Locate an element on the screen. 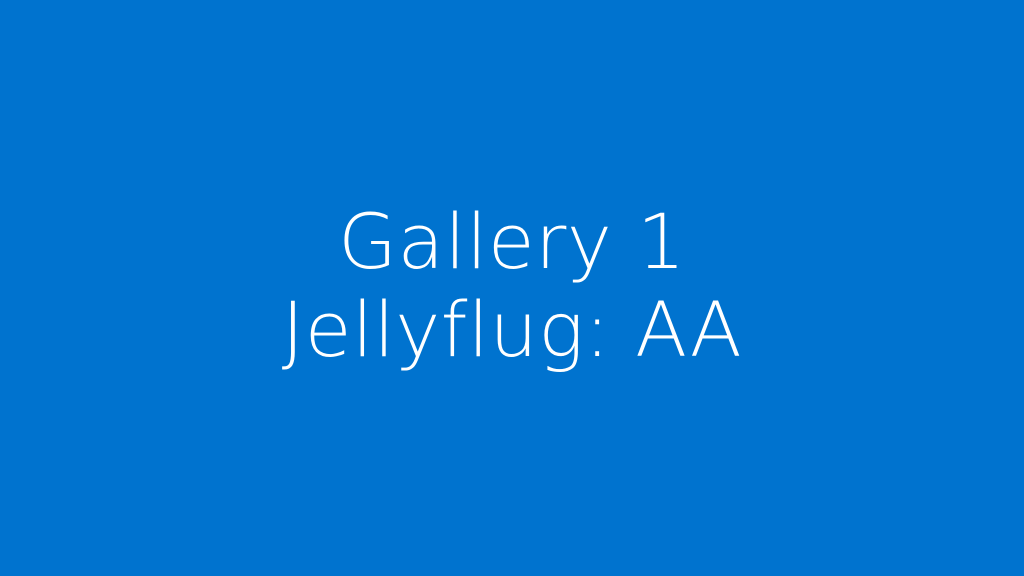  title-line-name: Jellyflug: AA is located at coordinates (512, 329).